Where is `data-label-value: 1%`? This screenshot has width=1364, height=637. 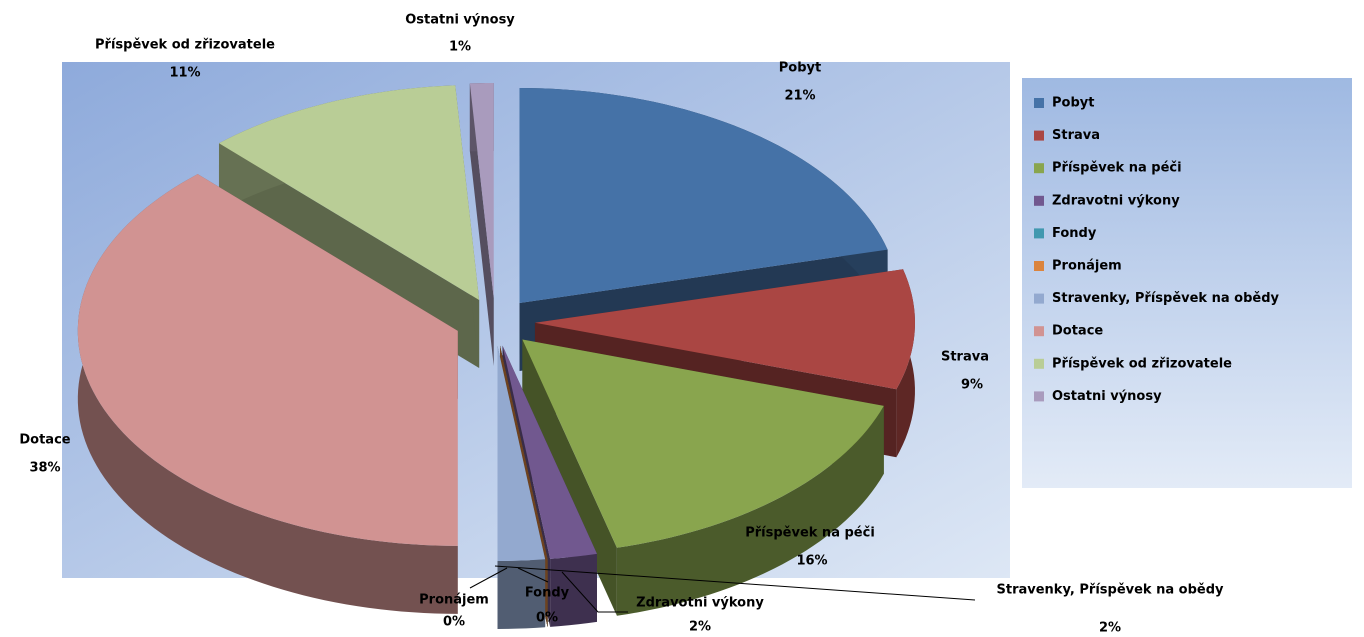 data-label-value: 1% is located at coordinates (460, 47).